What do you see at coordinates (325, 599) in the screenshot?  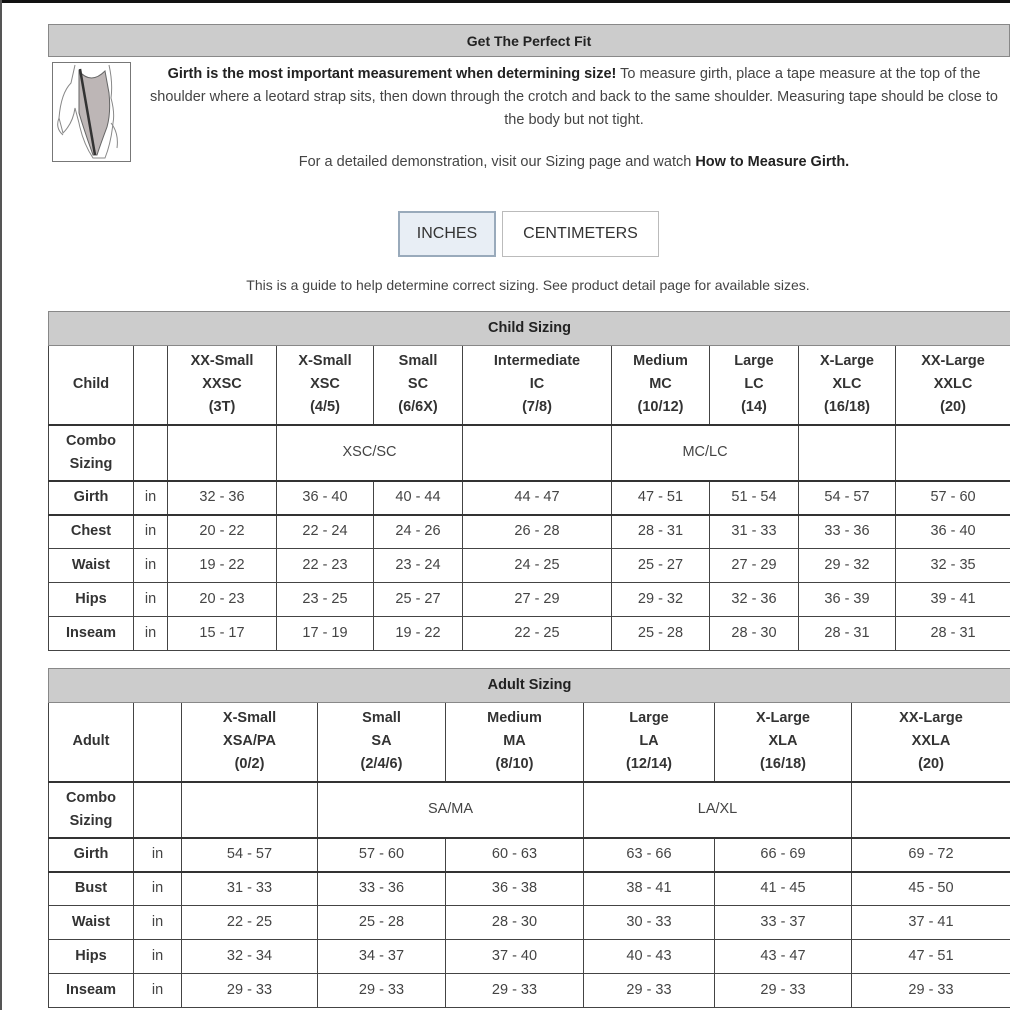 I see `measurement-cell: 23 - 25` at bounding box center [325, 599].